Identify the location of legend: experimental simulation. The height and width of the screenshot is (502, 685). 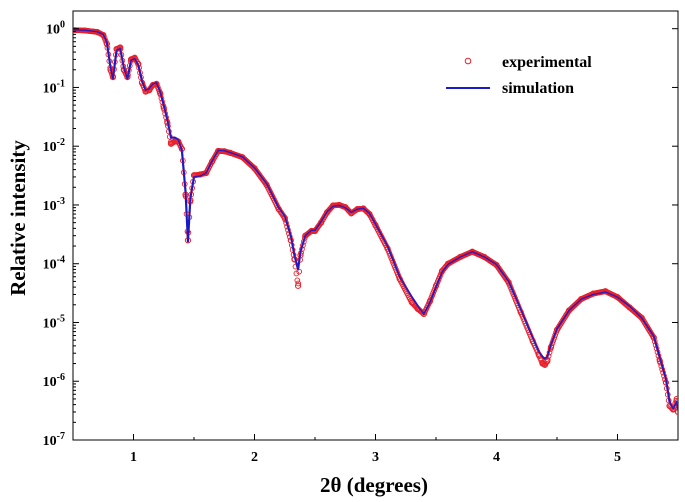
(519, 75).